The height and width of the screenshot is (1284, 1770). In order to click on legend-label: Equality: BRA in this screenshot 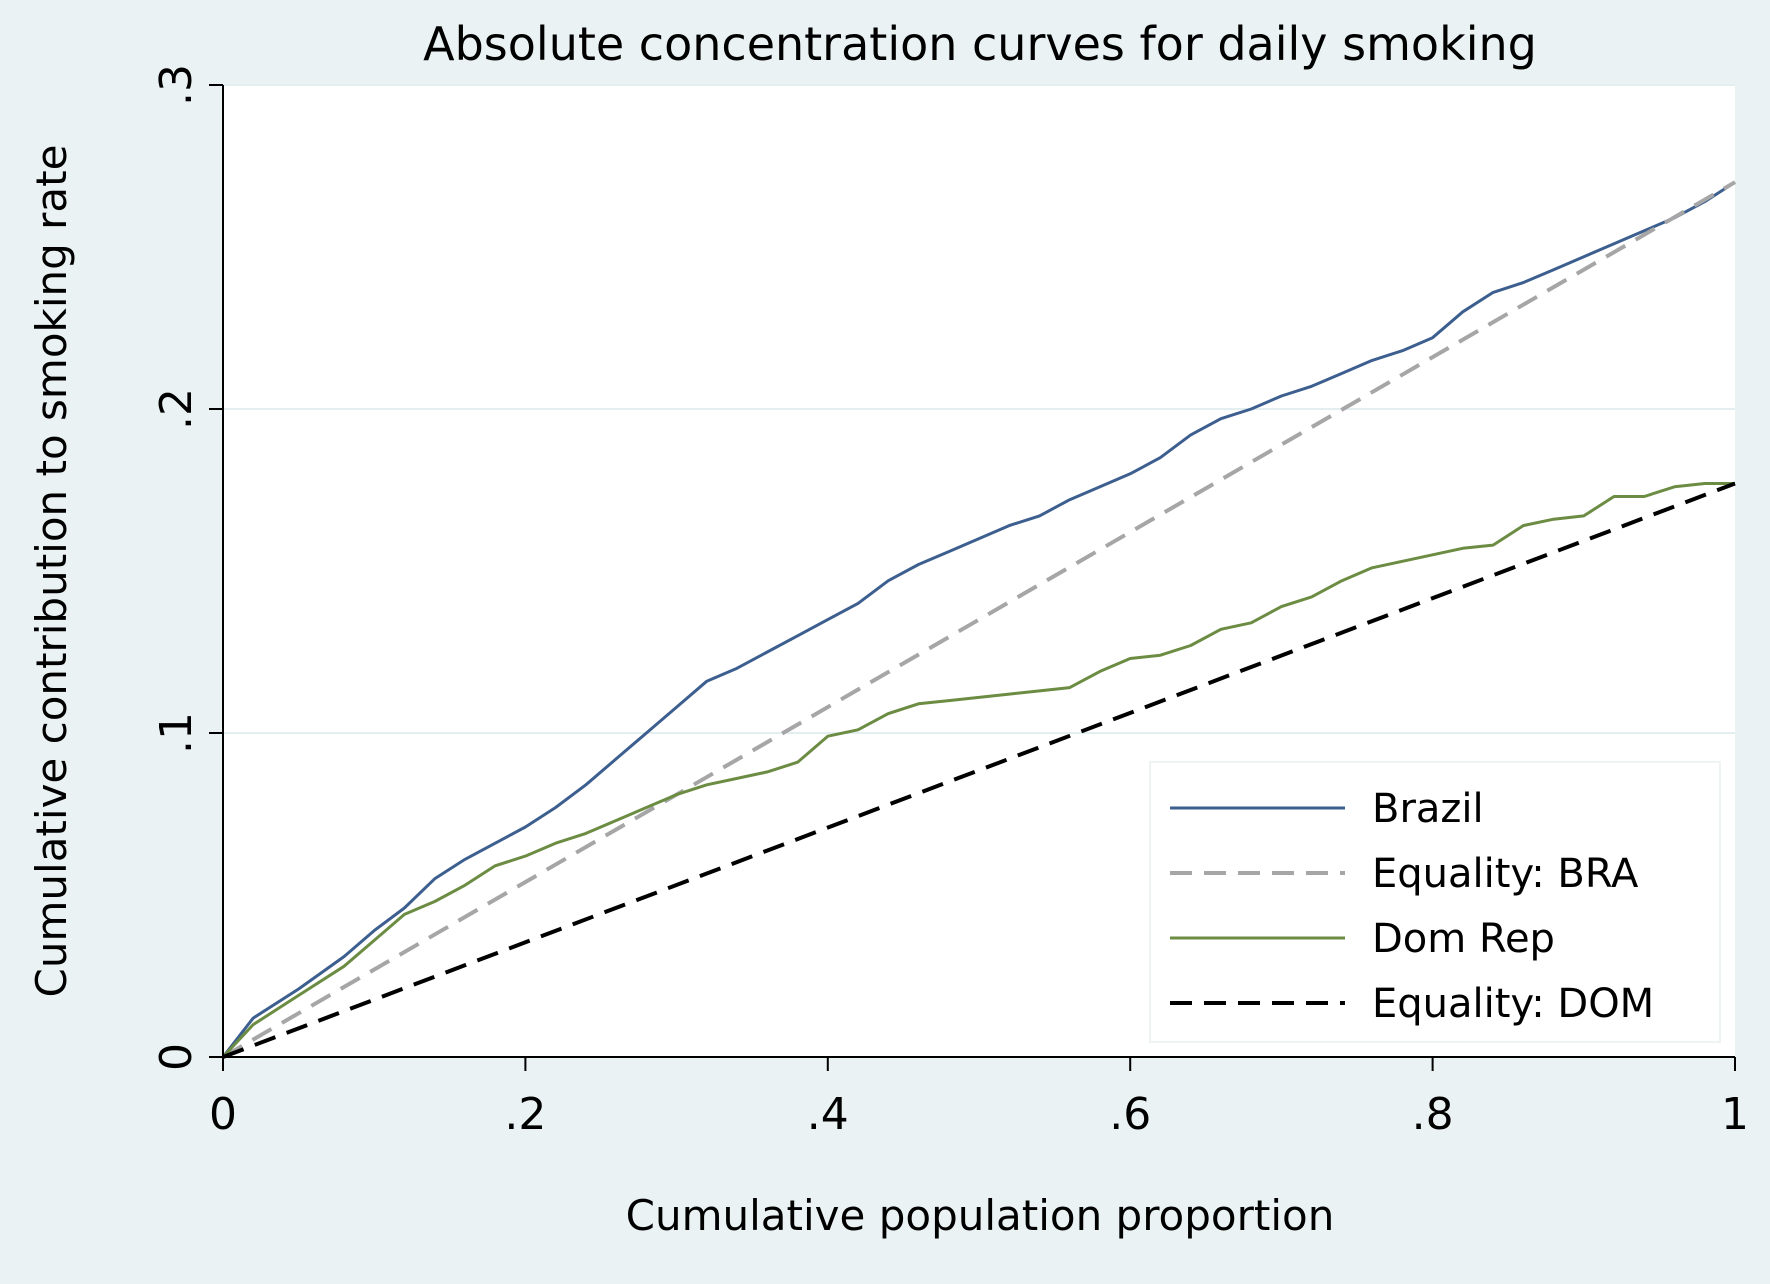, I will do `click(1505, 874)`.